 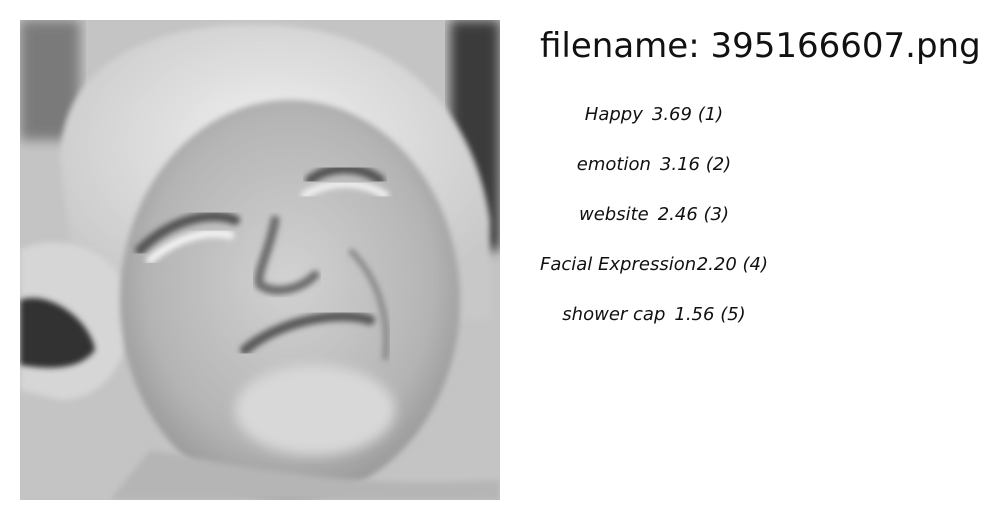 I want to click on label-score: 3.69, so click(x=671, y=114).